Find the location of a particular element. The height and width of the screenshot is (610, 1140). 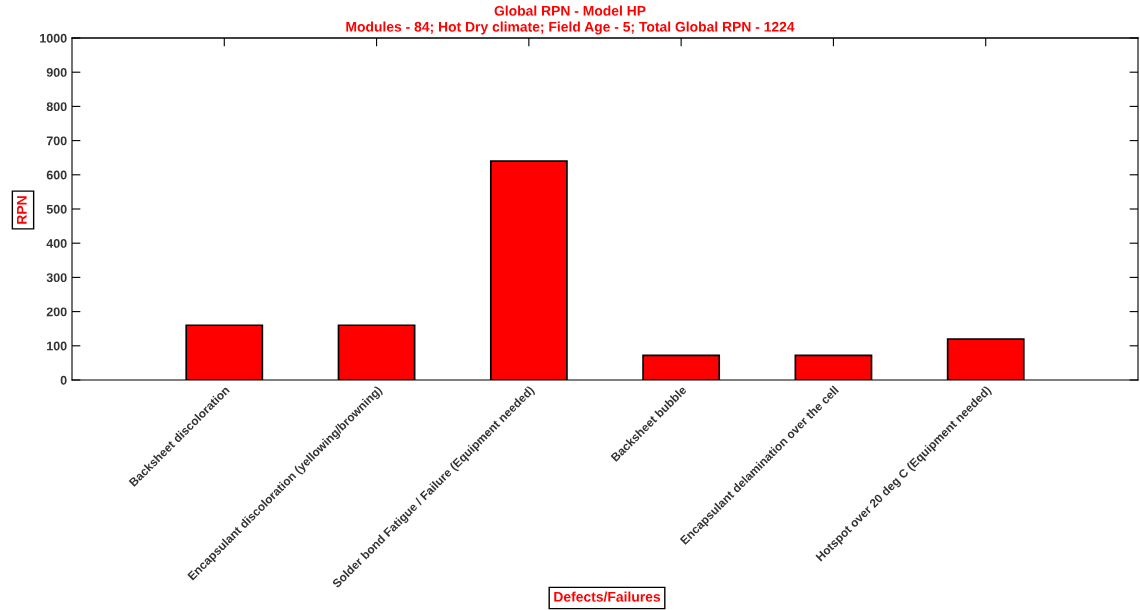

y-tick-label: 200 is located at coordinates (56, 312).